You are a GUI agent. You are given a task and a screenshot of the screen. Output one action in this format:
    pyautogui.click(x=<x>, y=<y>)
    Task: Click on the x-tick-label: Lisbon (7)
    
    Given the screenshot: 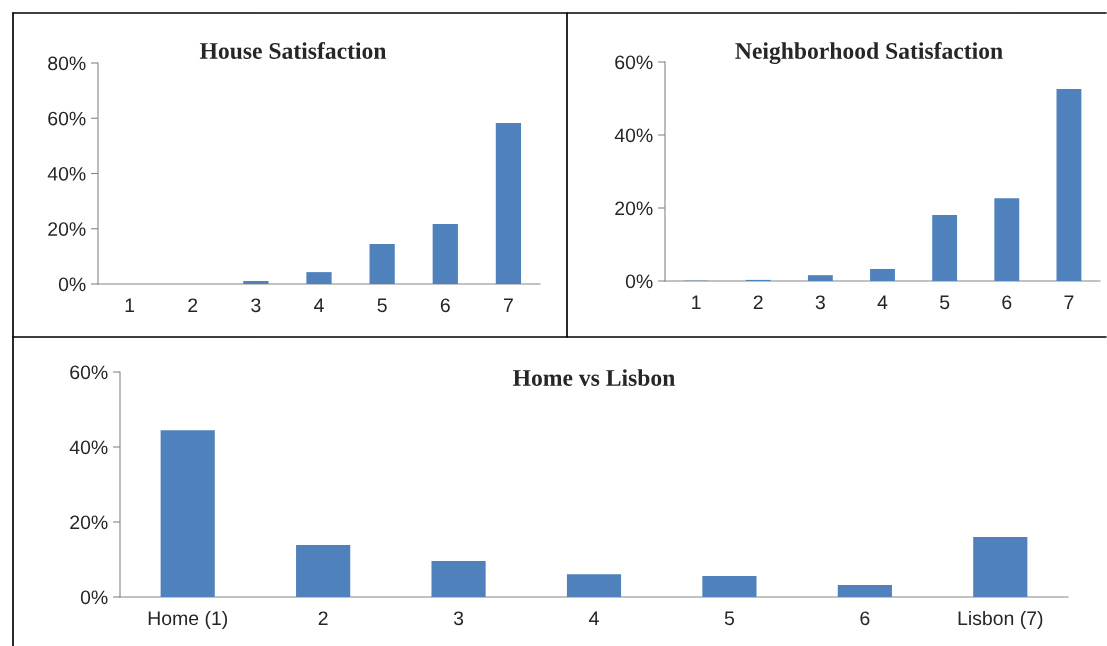 What is the action you would take?
    pyautogui.click(x=1000, y=620)
    